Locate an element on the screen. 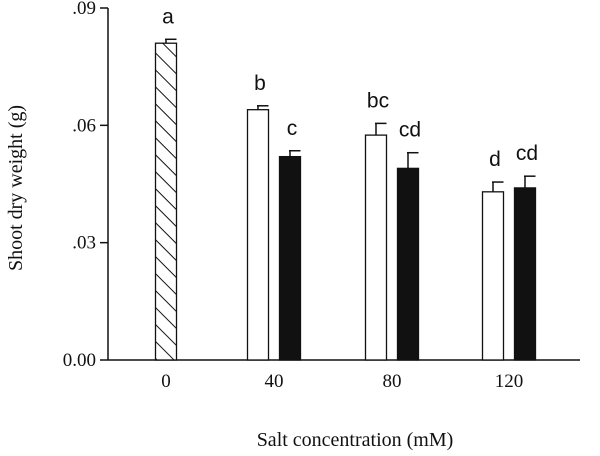 Image resolution: width=600 pixels, height=456 pixels. y-tick-label-1: .03 is located at coordinates (84, 243).